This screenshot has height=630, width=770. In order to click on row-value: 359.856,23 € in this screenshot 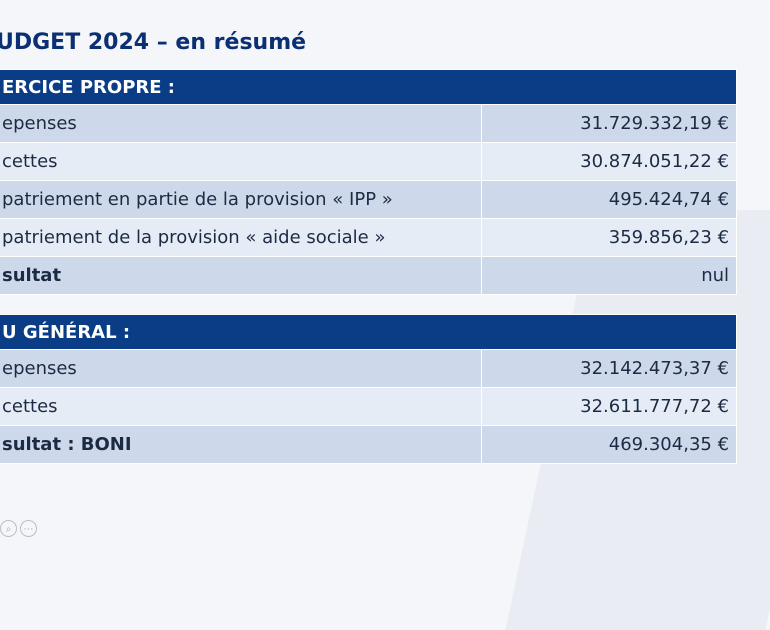, I will do `click(609, 237)`.